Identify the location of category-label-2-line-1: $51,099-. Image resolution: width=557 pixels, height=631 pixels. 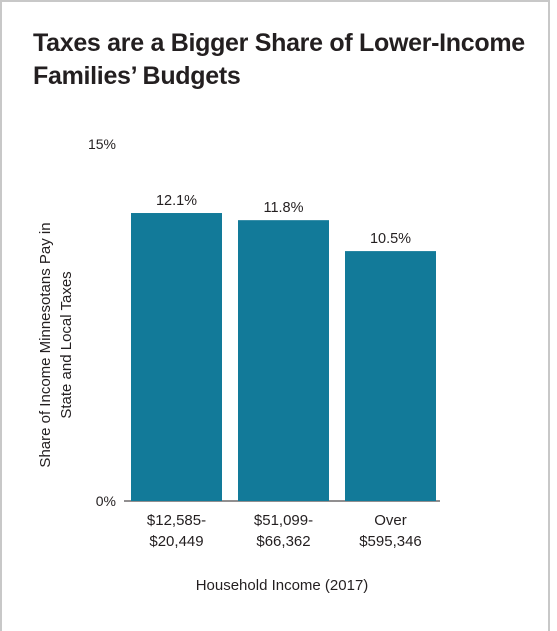
(283, 520).